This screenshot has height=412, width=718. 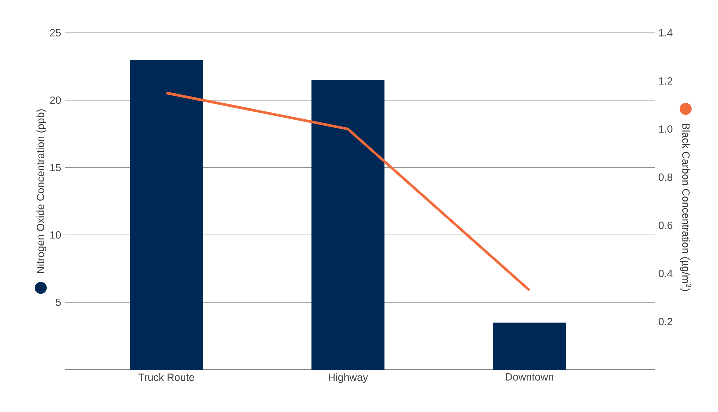 I want to click on y2-tick-label: 0.4, so click(x=665, y=274).